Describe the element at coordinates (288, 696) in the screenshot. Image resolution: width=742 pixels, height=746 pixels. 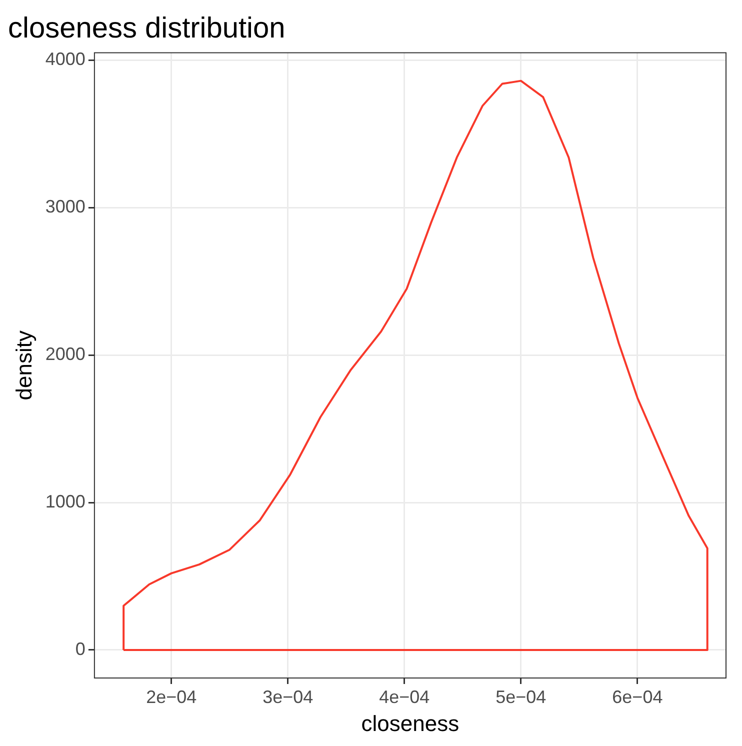
I see `x-tick-label: 3e−04` at that location.